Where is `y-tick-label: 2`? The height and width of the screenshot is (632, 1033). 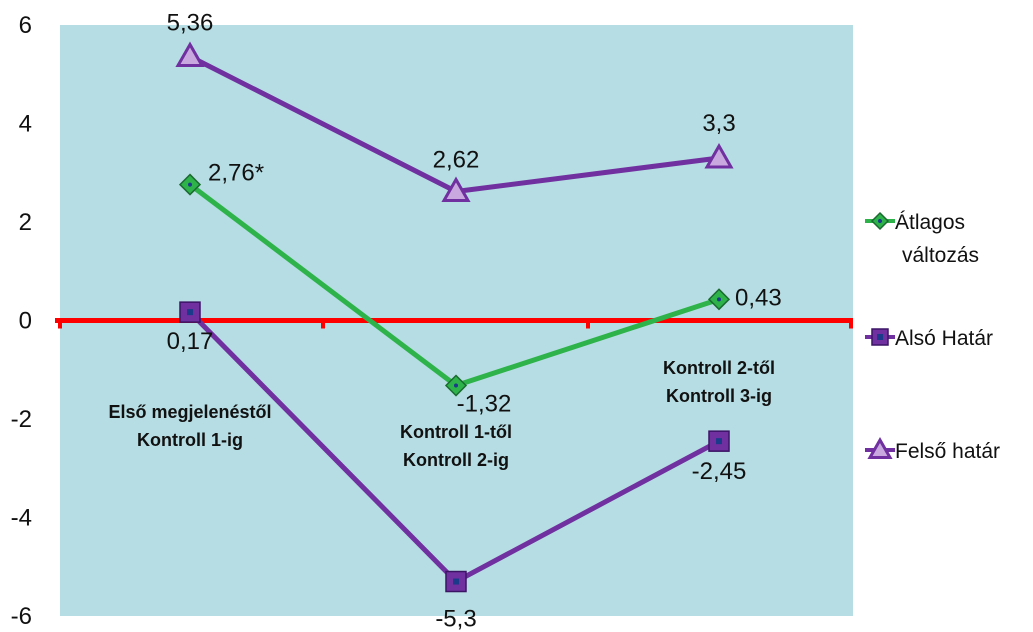 y-tick-label: 2 is located at coordinates (25, 222).